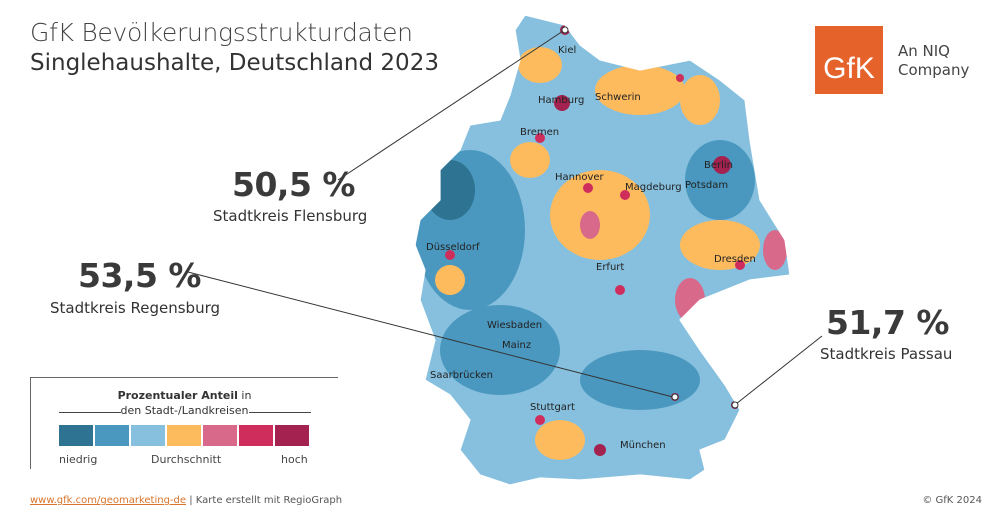 The image size is (1000, 523). Describe the element at coordinates (561, 100) in the screenshot. I see `city-hamburg: Hamburg` at that location.